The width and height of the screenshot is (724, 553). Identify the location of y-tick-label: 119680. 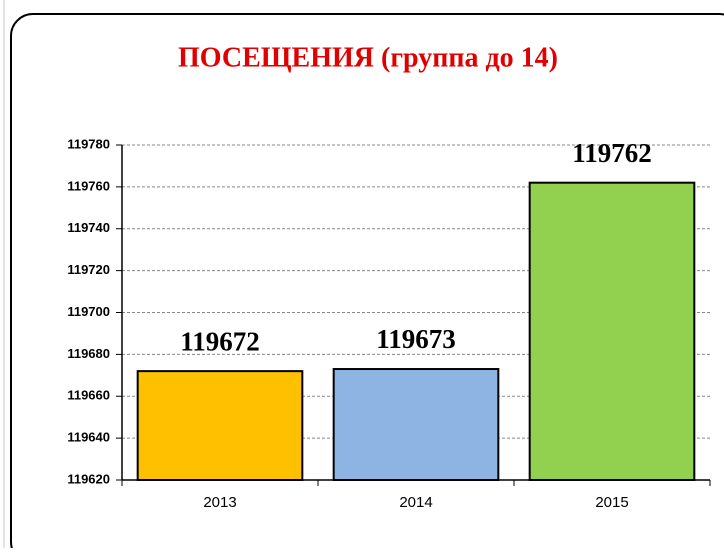
(88, 353).